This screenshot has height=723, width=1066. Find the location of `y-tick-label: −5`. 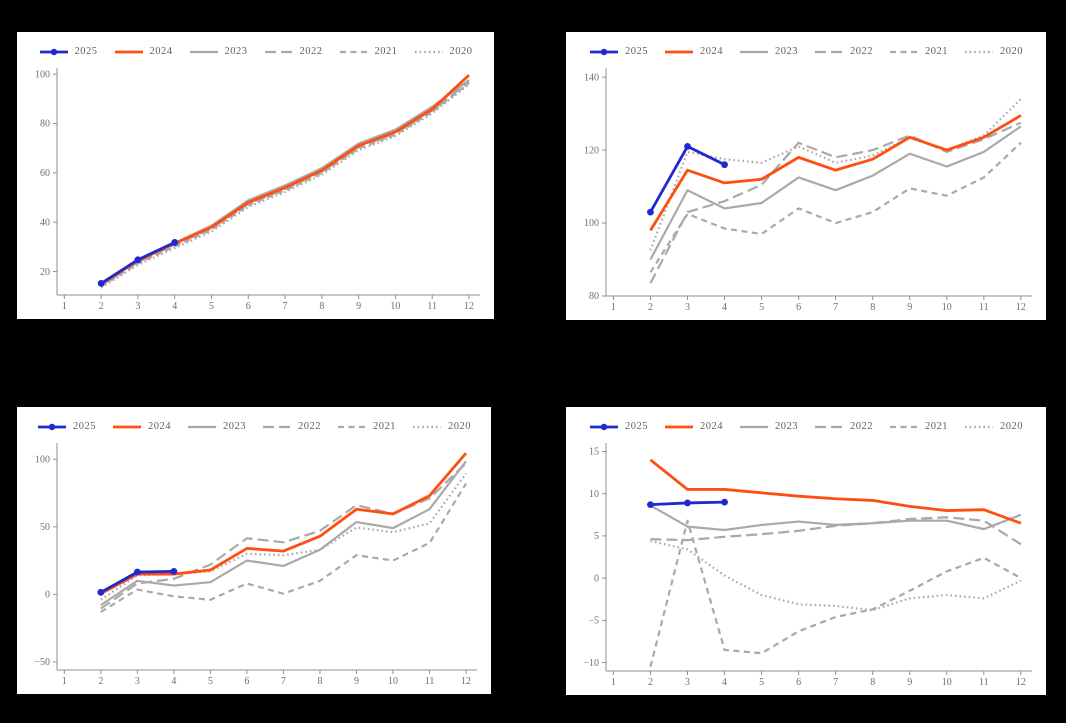

y-tick-label: −5 is located at coordinates (593, 621).